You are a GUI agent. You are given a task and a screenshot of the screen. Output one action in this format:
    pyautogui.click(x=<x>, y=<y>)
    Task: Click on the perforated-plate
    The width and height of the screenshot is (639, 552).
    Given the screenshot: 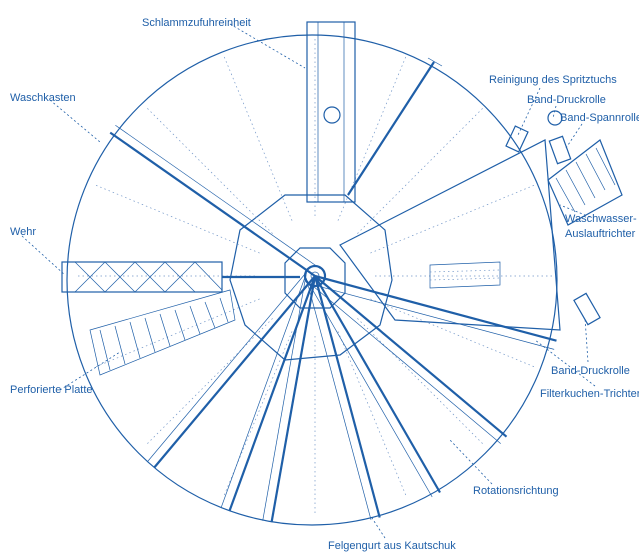 What is the action you would take?
    pyautogui.click(x=162, y=332)
    